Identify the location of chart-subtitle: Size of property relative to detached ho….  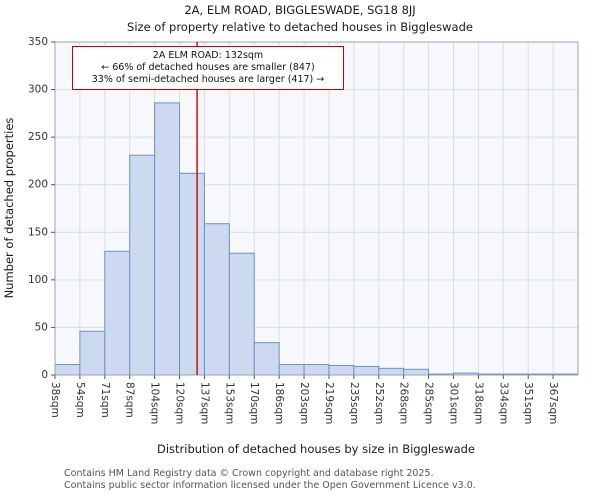
(300, 27).